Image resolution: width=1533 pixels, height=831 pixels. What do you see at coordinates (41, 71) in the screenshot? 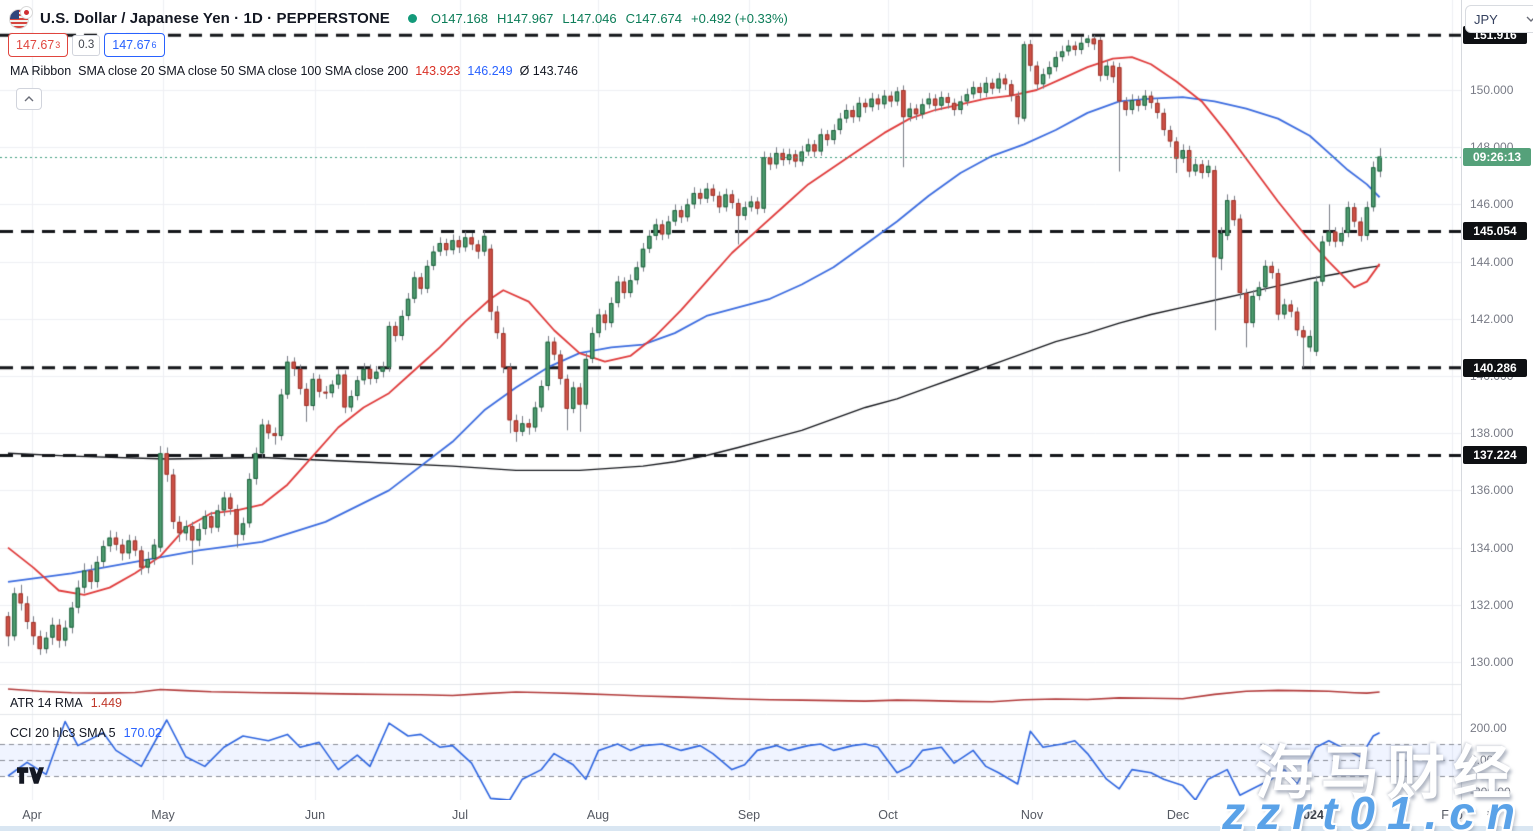
I see `ma-ribbon-title: MA Ribbon` at bounding box center [41, 71].